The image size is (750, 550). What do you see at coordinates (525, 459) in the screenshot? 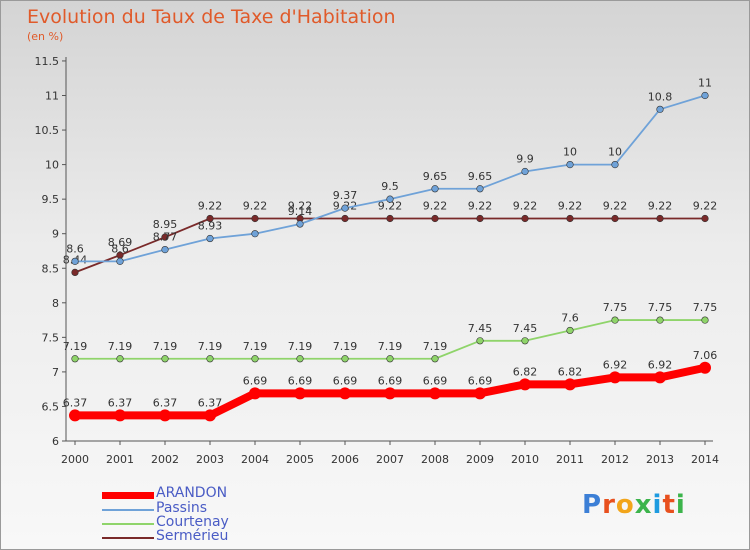
I see `x-tick-label: 2010` at bounding box center [525, 459].